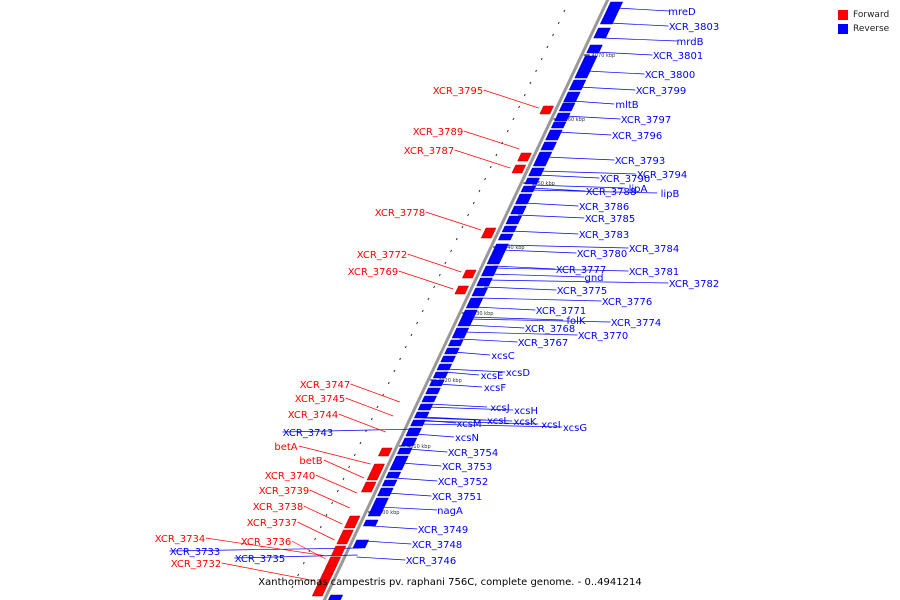 The height and width of the screenshot is (600, 900). I want to click on reverse-gene-label: XCR_3797, so click(646, 120).